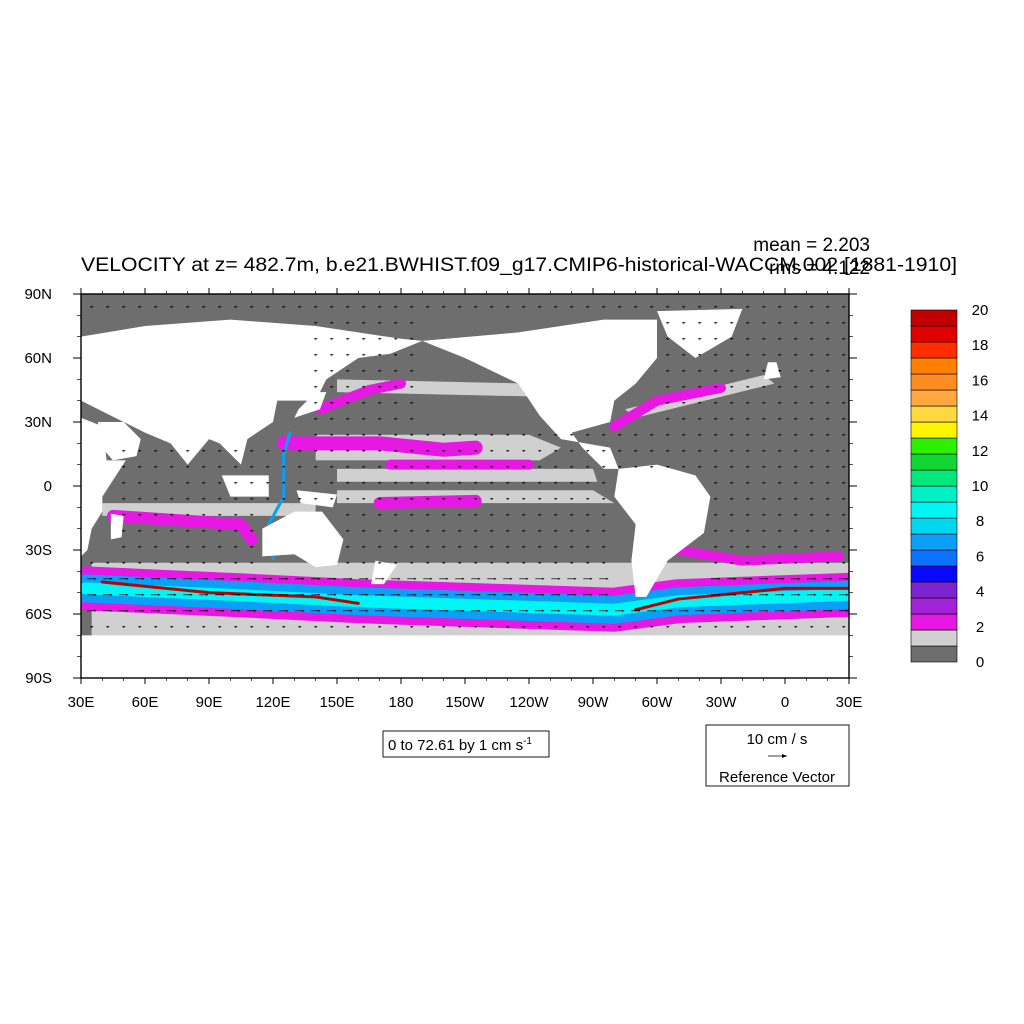  What do you see at coordinates (980, 416) in the screenshot?
I see `colorbar-label: 14` at bounding box center [980, 416].